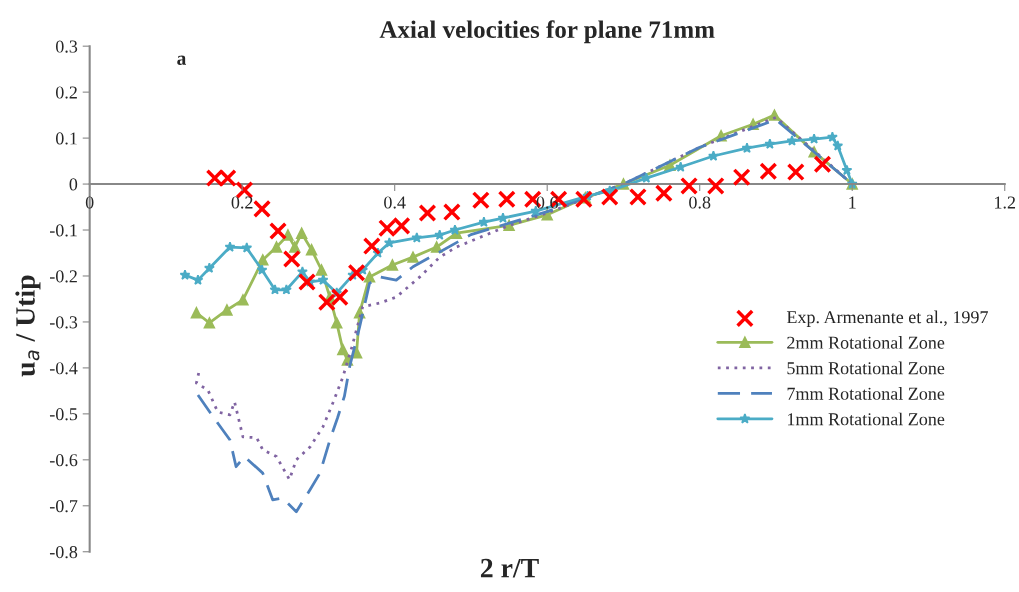  I want to click on chart-title: Axial velocities for plane 71mm, so click(547, 32).